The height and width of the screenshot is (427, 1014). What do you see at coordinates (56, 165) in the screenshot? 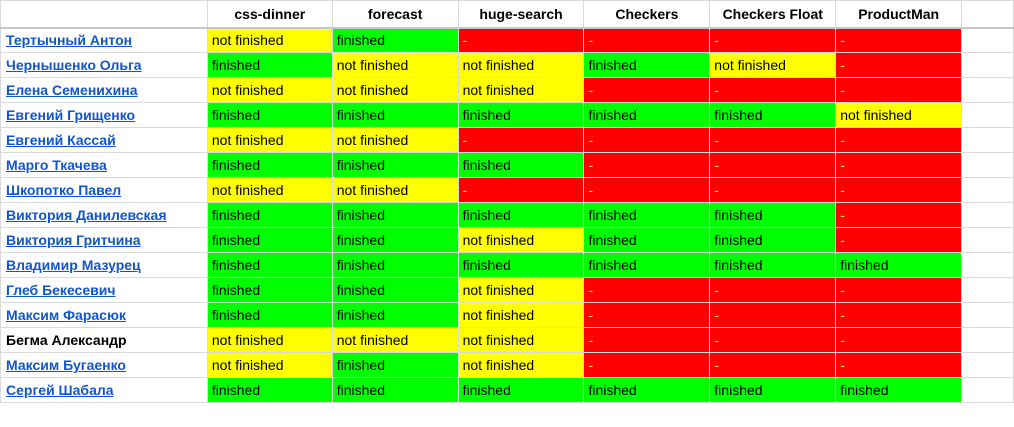
I see `student-name-link: Марго Ткачева` at bounding box center [56, 165].